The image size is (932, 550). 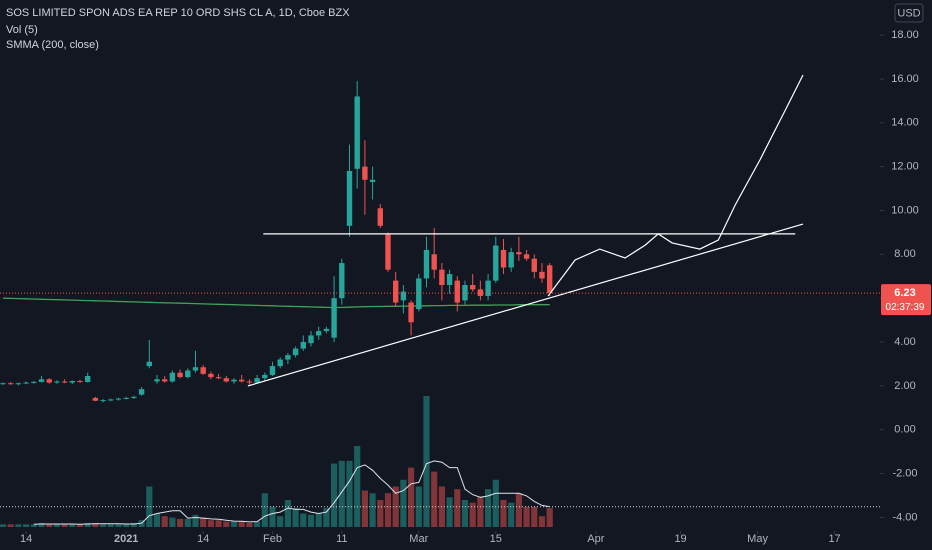 I want to click on y-tick-label: 4.00, so click(x=904, y=342).